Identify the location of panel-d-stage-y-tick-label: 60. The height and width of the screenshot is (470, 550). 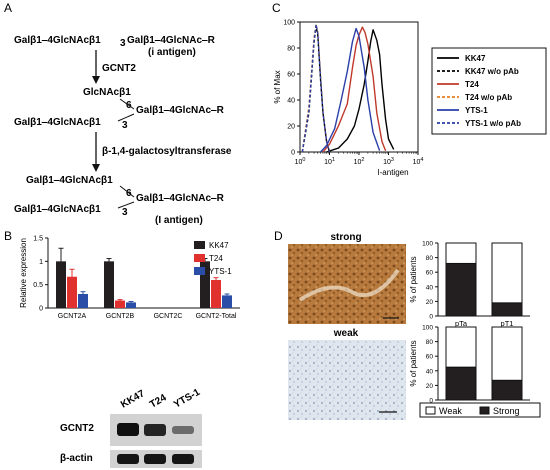
(430, 273).